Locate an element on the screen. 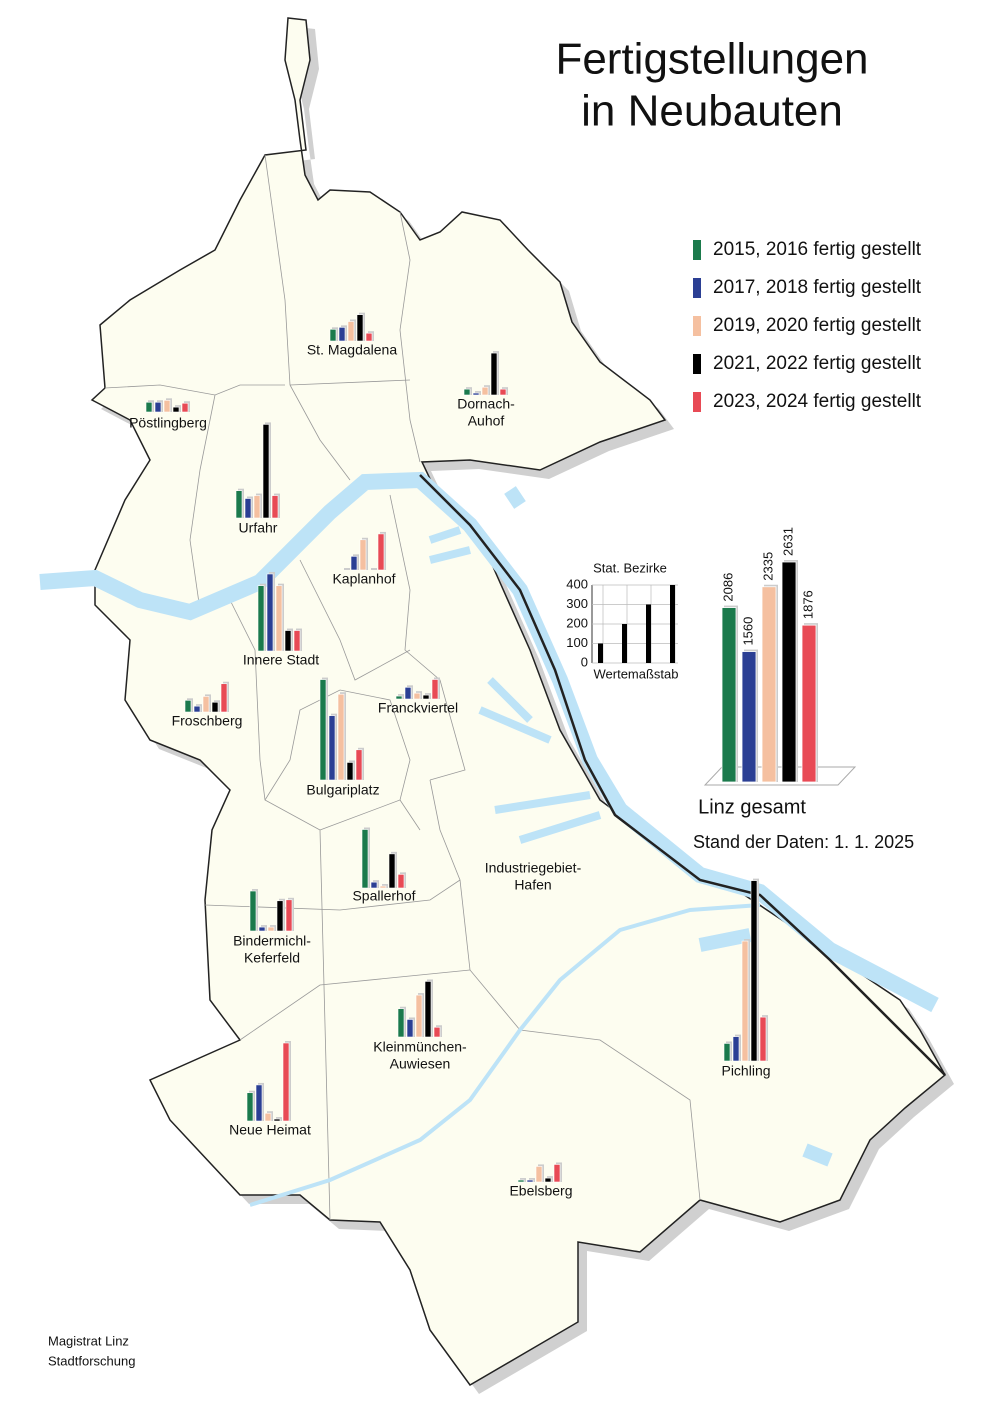  district-label: Kleinmünchen- is located at coordinates (420, 1047).